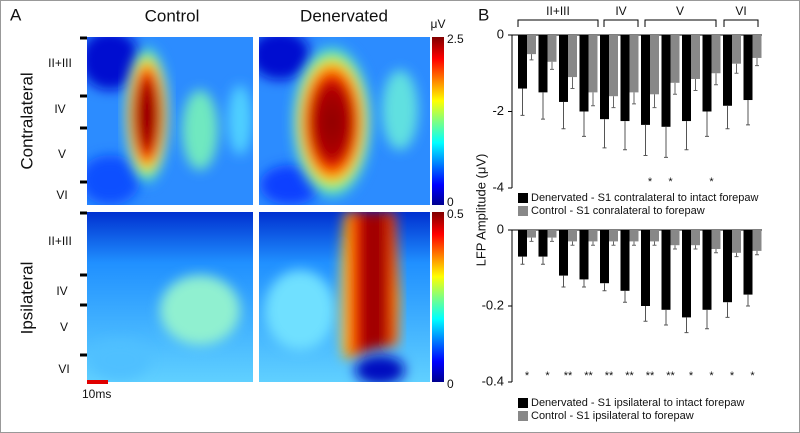 Image resolution: width=800 pixels, height=433 pixels. Describe the element at coordinates (172, 15) in the screenshot. I see `column-title: Control` at that location.